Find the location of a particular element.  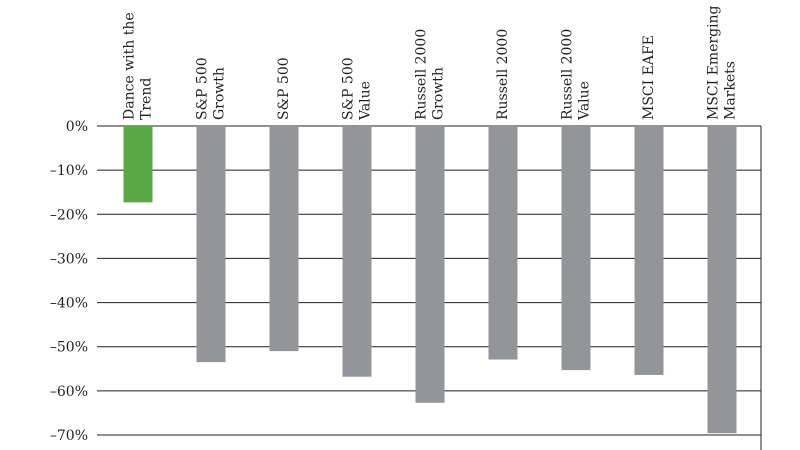

category-label: Trend is located at coordinates (147, 99).